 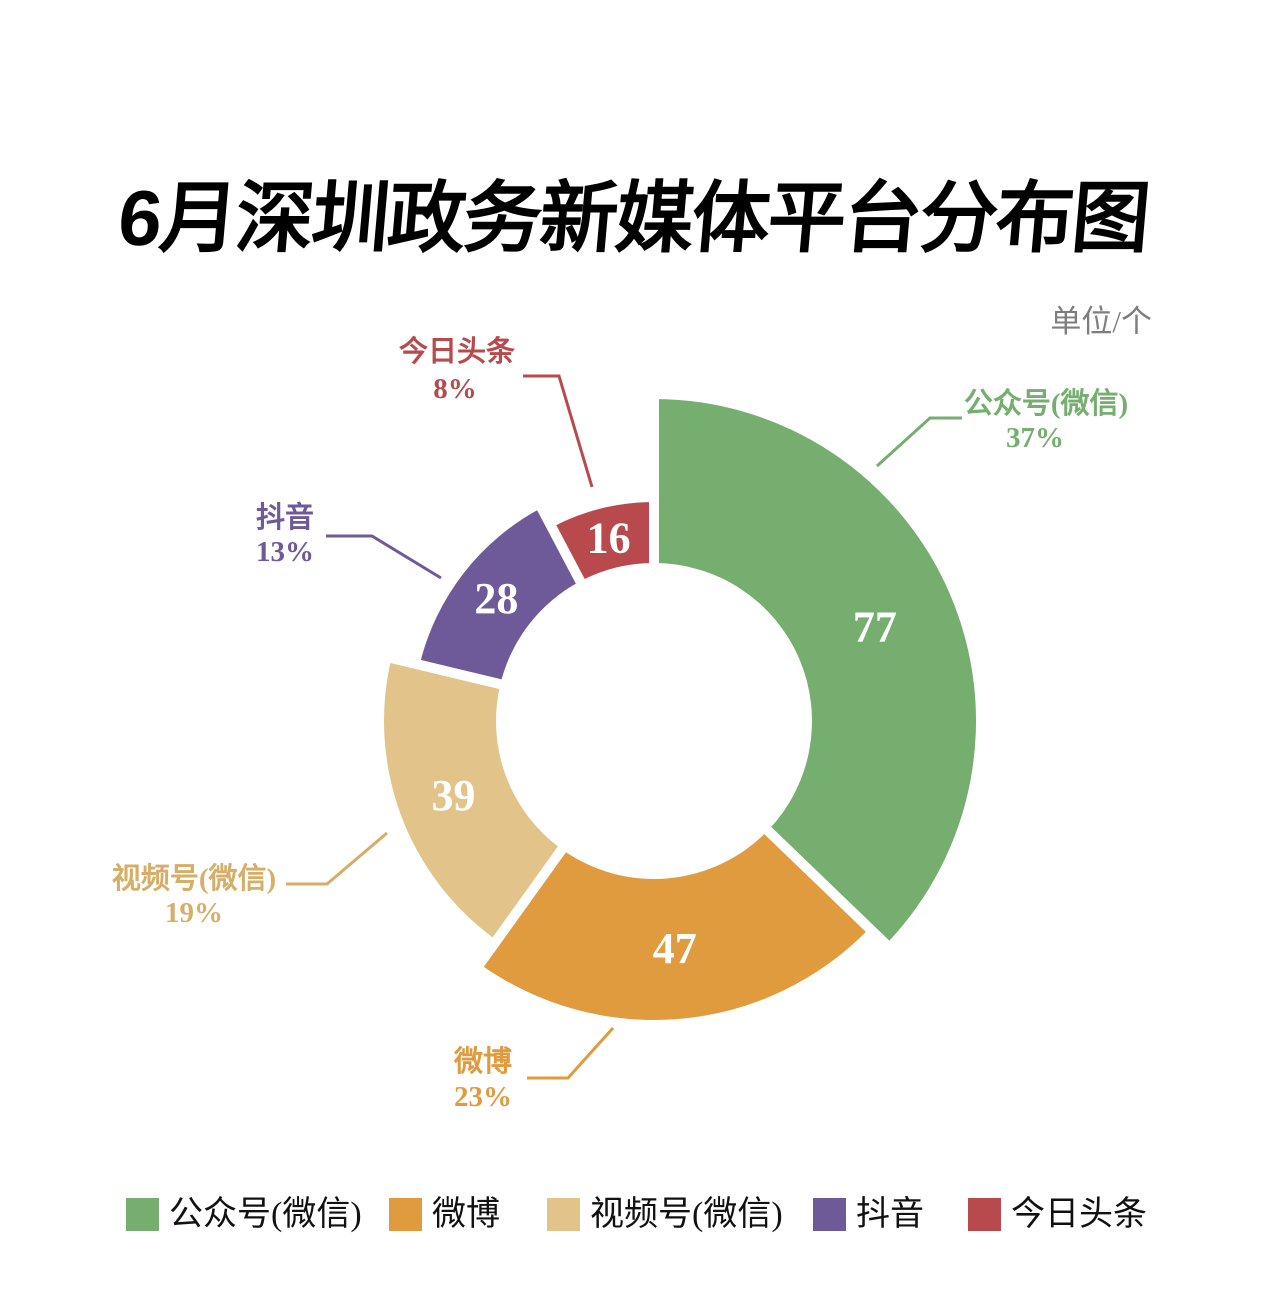 I want to click on legend-item-2: 视频号(微信), so click(x=665, y=1214).